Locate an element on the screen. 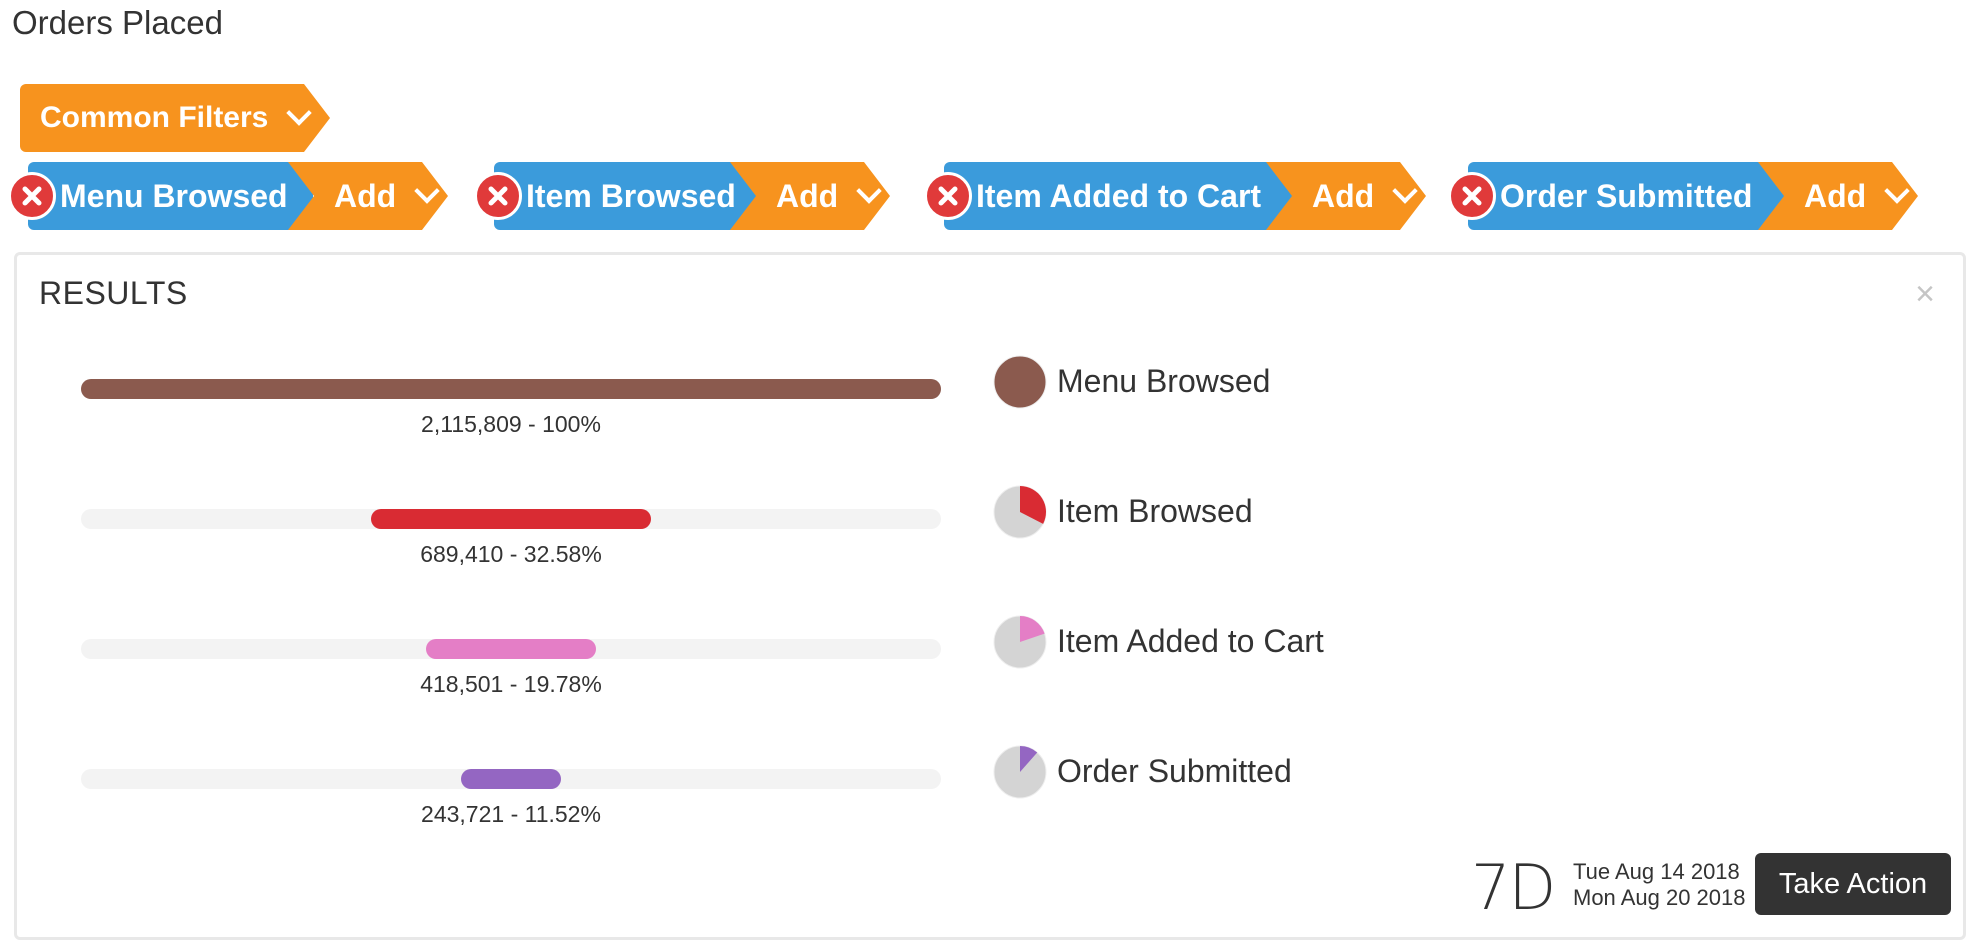  step-event-chip: Order Submitted is located at coordinates (1626, 196).